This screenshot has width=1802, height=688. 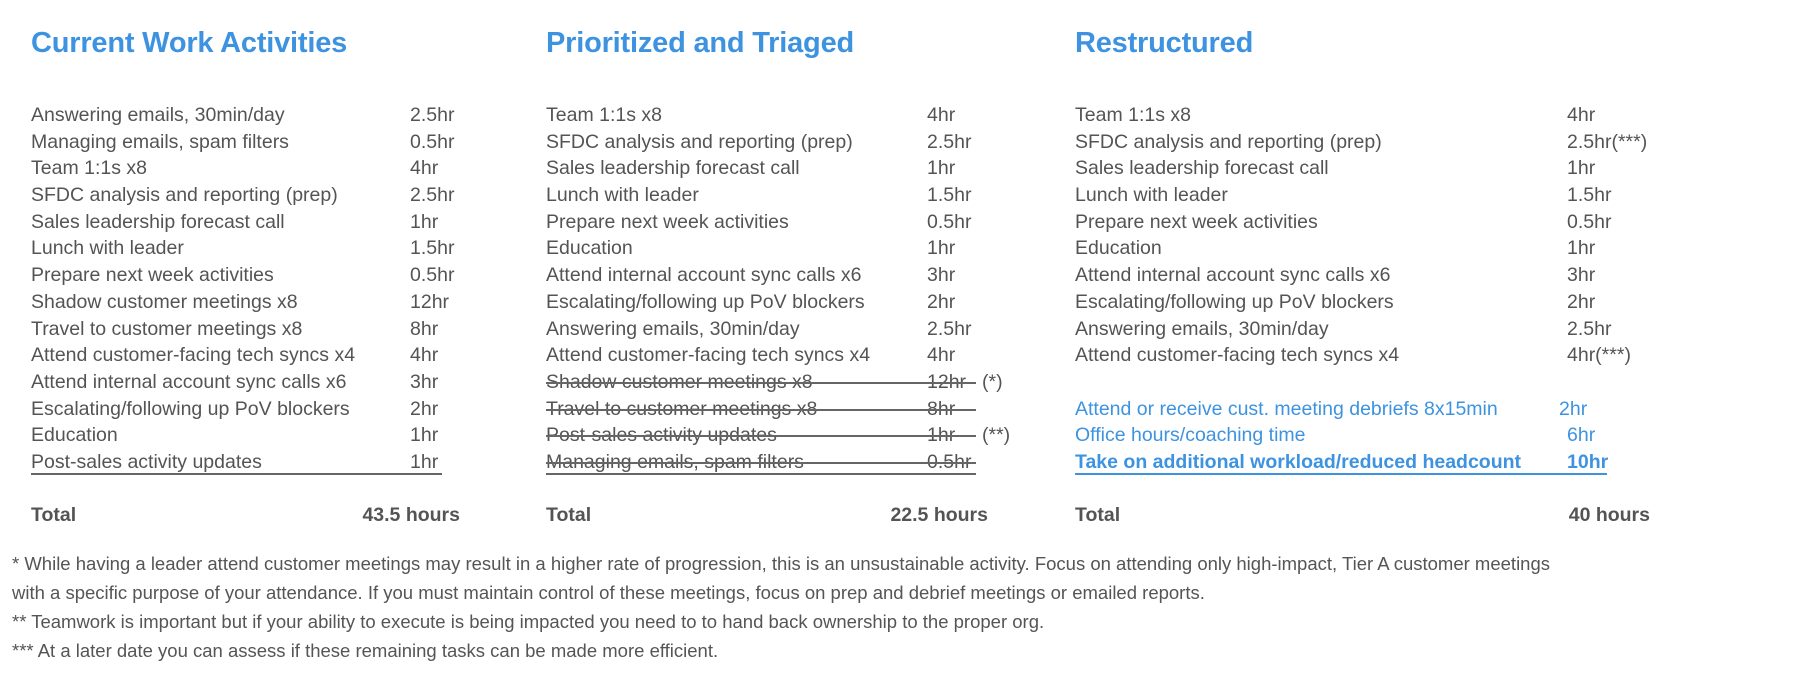 I want to click on activity-label: Managing emails, spam filters, so click(x=160, y=141).